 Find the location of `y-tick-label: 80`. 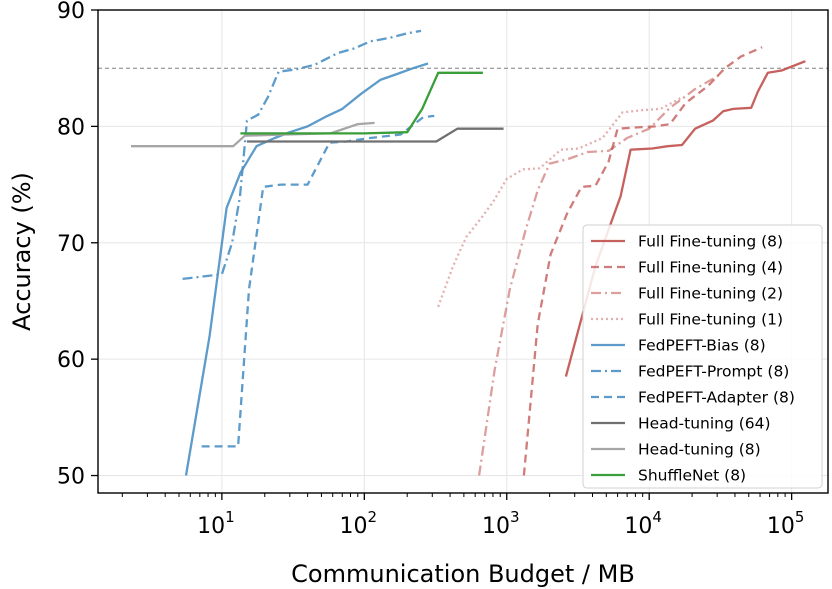

y-tick-label: 80 is located at coordinates (71, 127).